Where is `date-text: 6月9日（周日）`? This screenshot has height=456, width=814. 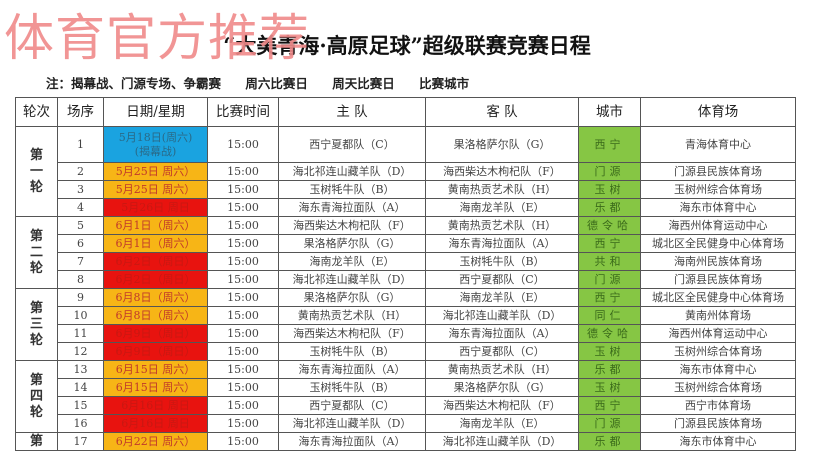 date-text: 6月9日（周日） is located at coordinates (155, 333).